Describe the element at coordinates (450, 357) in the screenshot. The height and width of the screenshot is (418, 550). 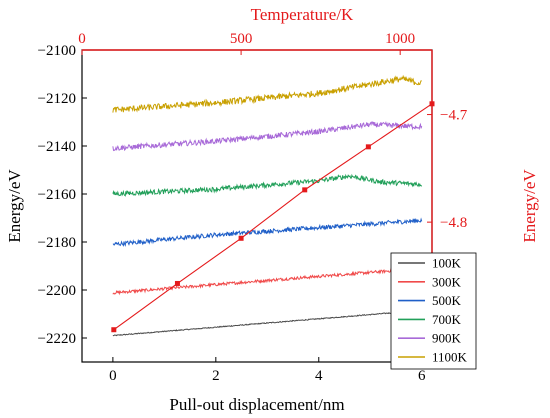
I see `legend-label: 1100K` at that location.